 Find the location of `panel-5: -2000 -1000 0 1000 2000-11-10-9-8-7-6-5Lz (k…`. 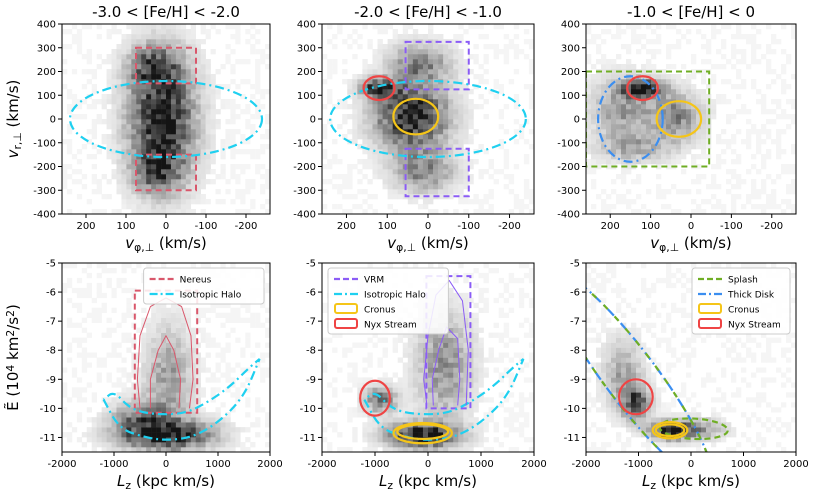

panel-5: -2000 -1000 0 1000 2000-11-10-9-8-7-6-5Lz (k… is located at coordinates (423, 375).